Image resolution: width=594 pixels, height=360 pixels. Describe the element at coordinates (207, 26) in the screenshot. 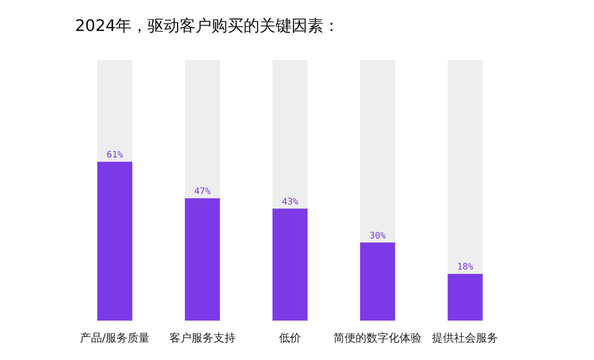

I see `chart-title: 2024年，驱动客户购买的关键因素：` at that location.